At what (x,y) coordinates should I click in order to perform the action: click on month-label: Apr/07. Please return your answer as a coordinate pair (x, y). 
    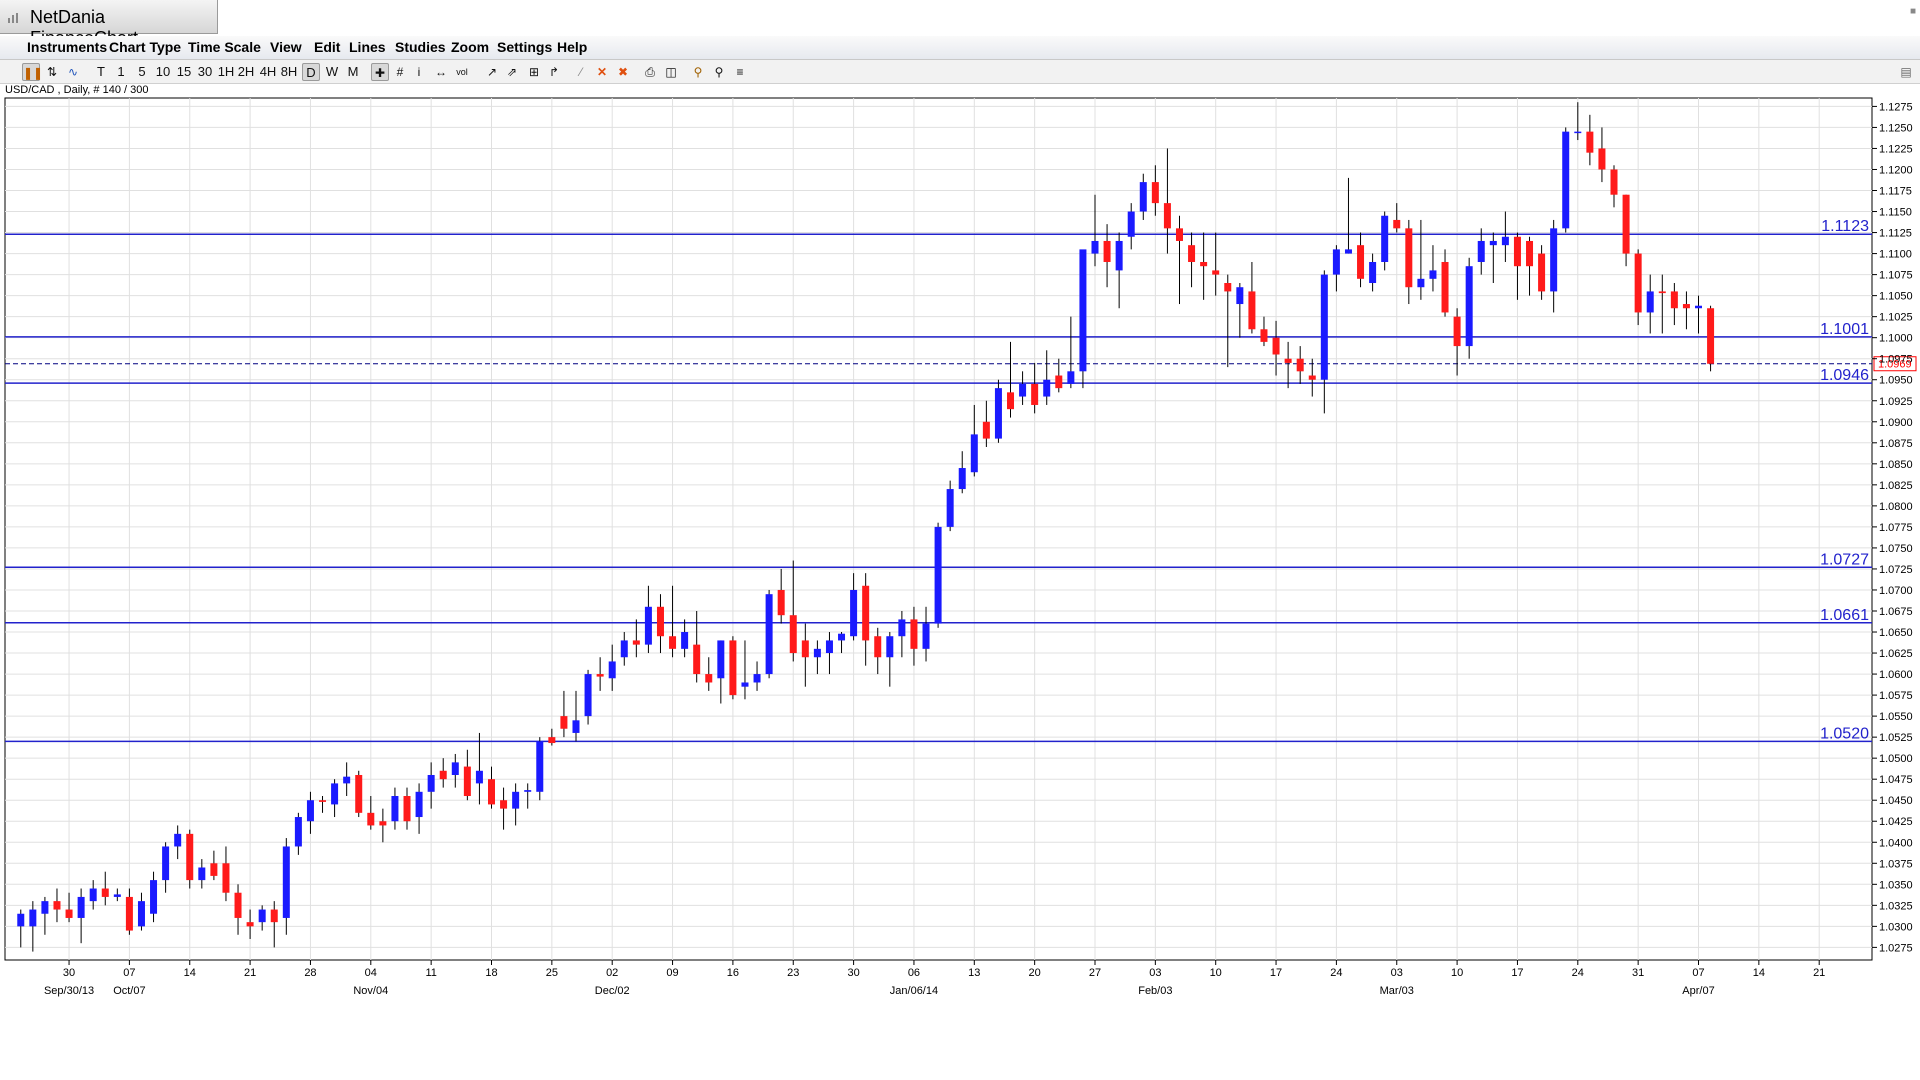
    Looking at the image, I should click on (1698, 991).